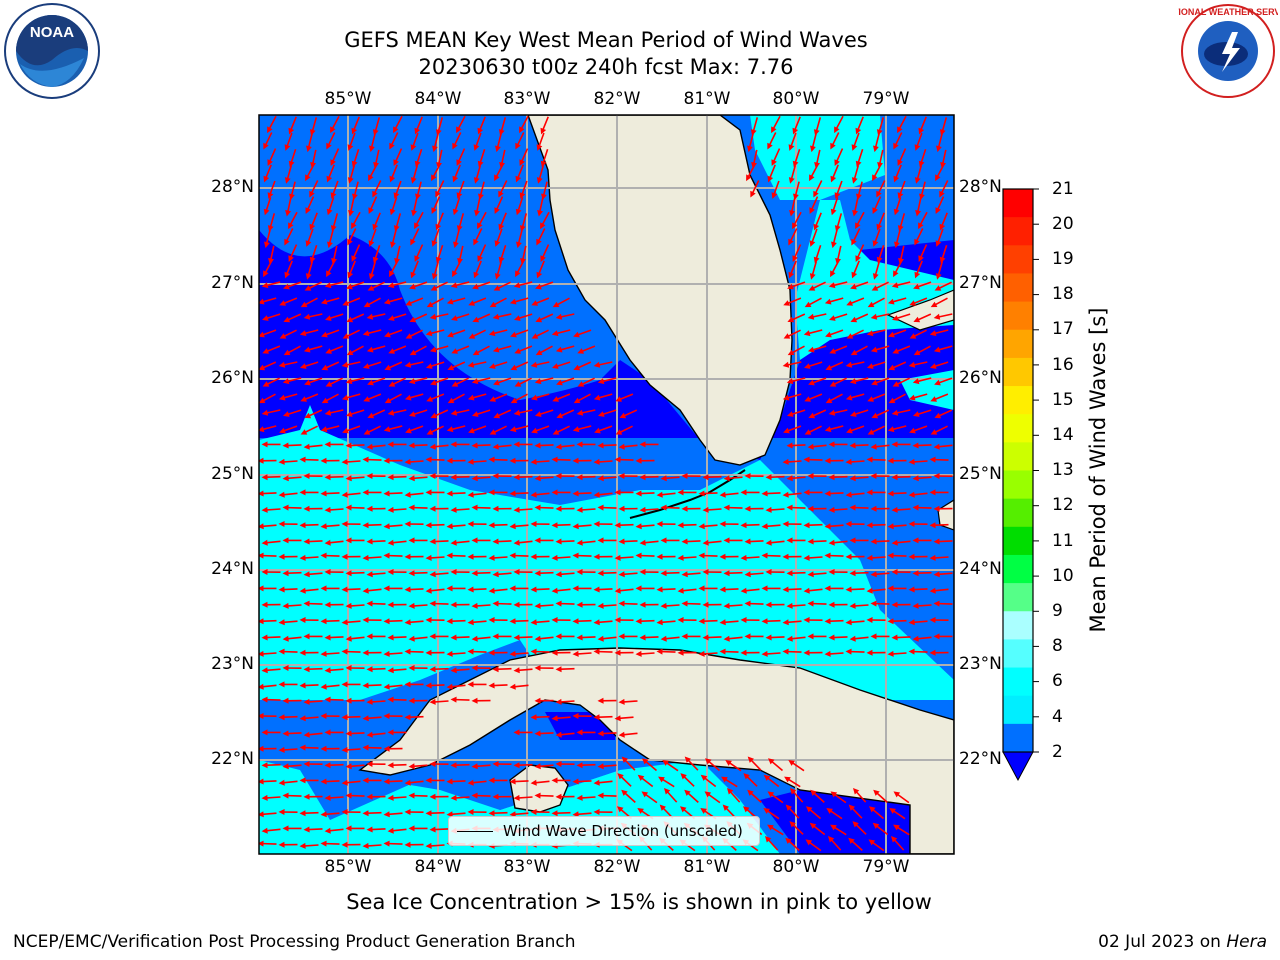 The image size is (1280, 960). I want to click on lat-label-left: 24°N, so click(232, 569).